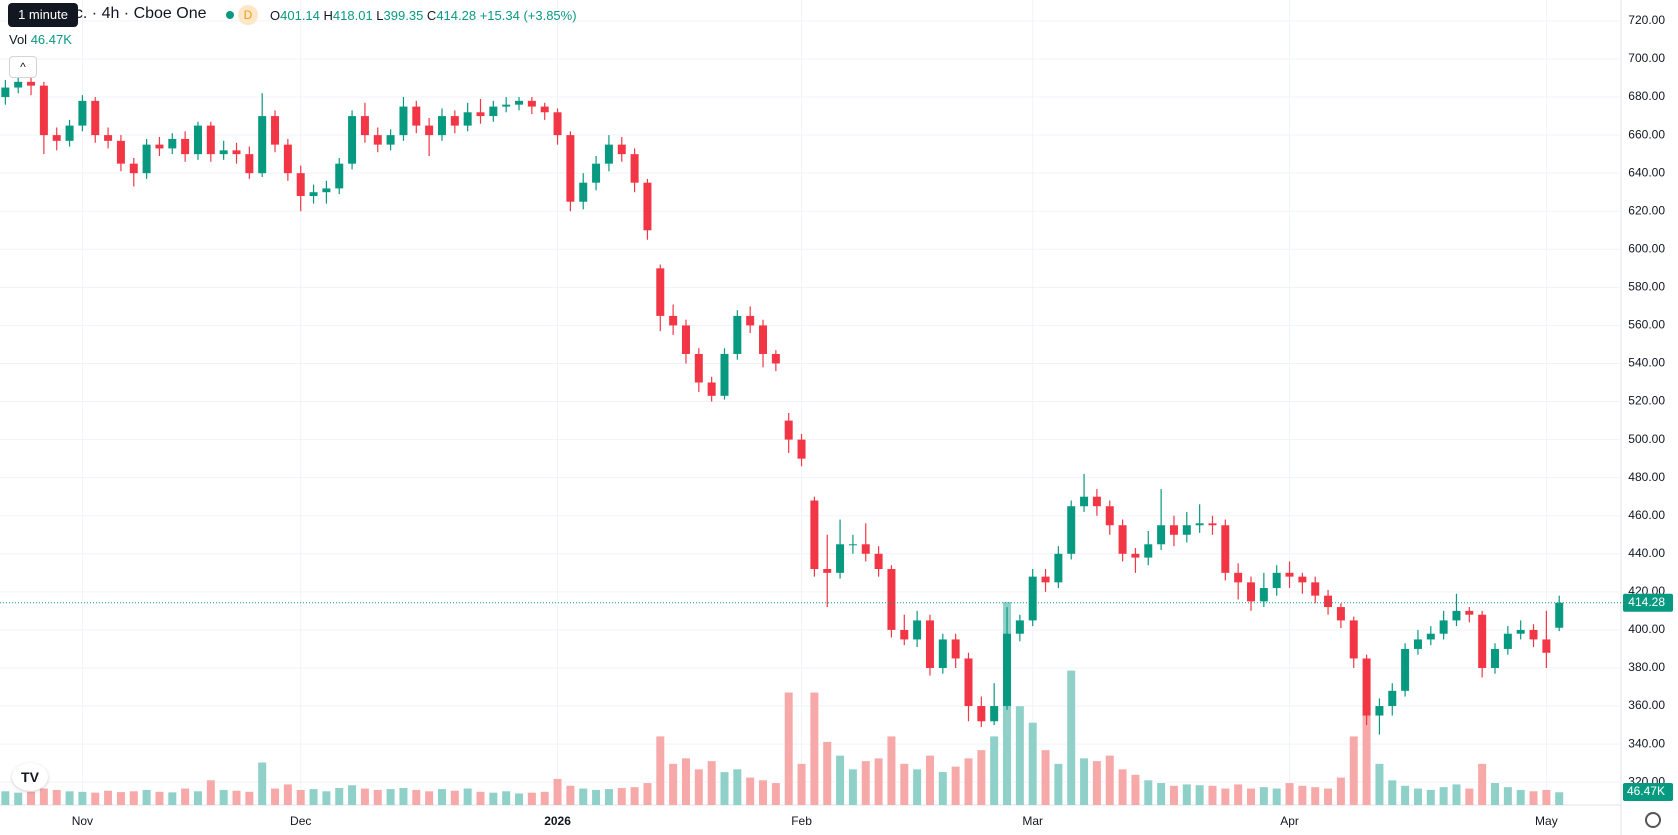 This screenshot has height=835, width=1678. What do you see at coordinates (23, 67) in the screenshot?
I see `collapse-button: ^` at bounding box center [23, 67].